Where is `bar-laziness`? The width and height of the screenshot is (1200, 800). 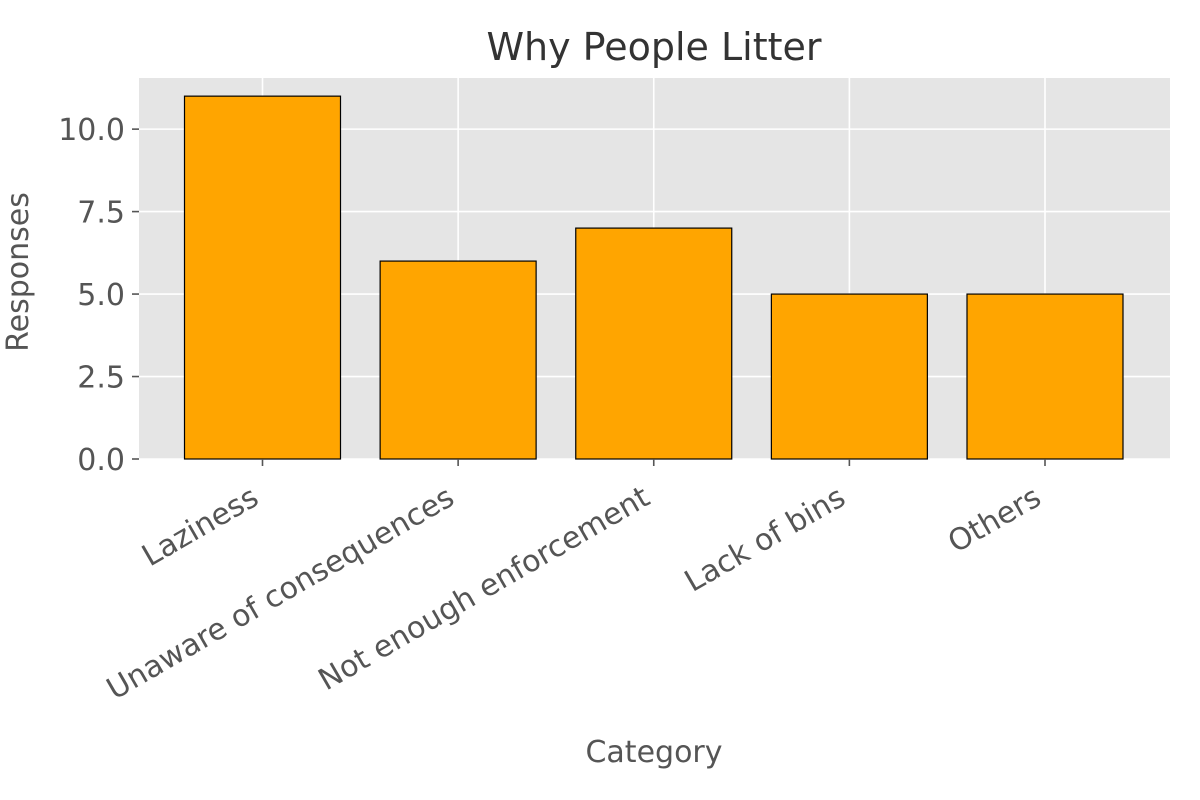 bar-laziness is located at coordinates (262, 277).